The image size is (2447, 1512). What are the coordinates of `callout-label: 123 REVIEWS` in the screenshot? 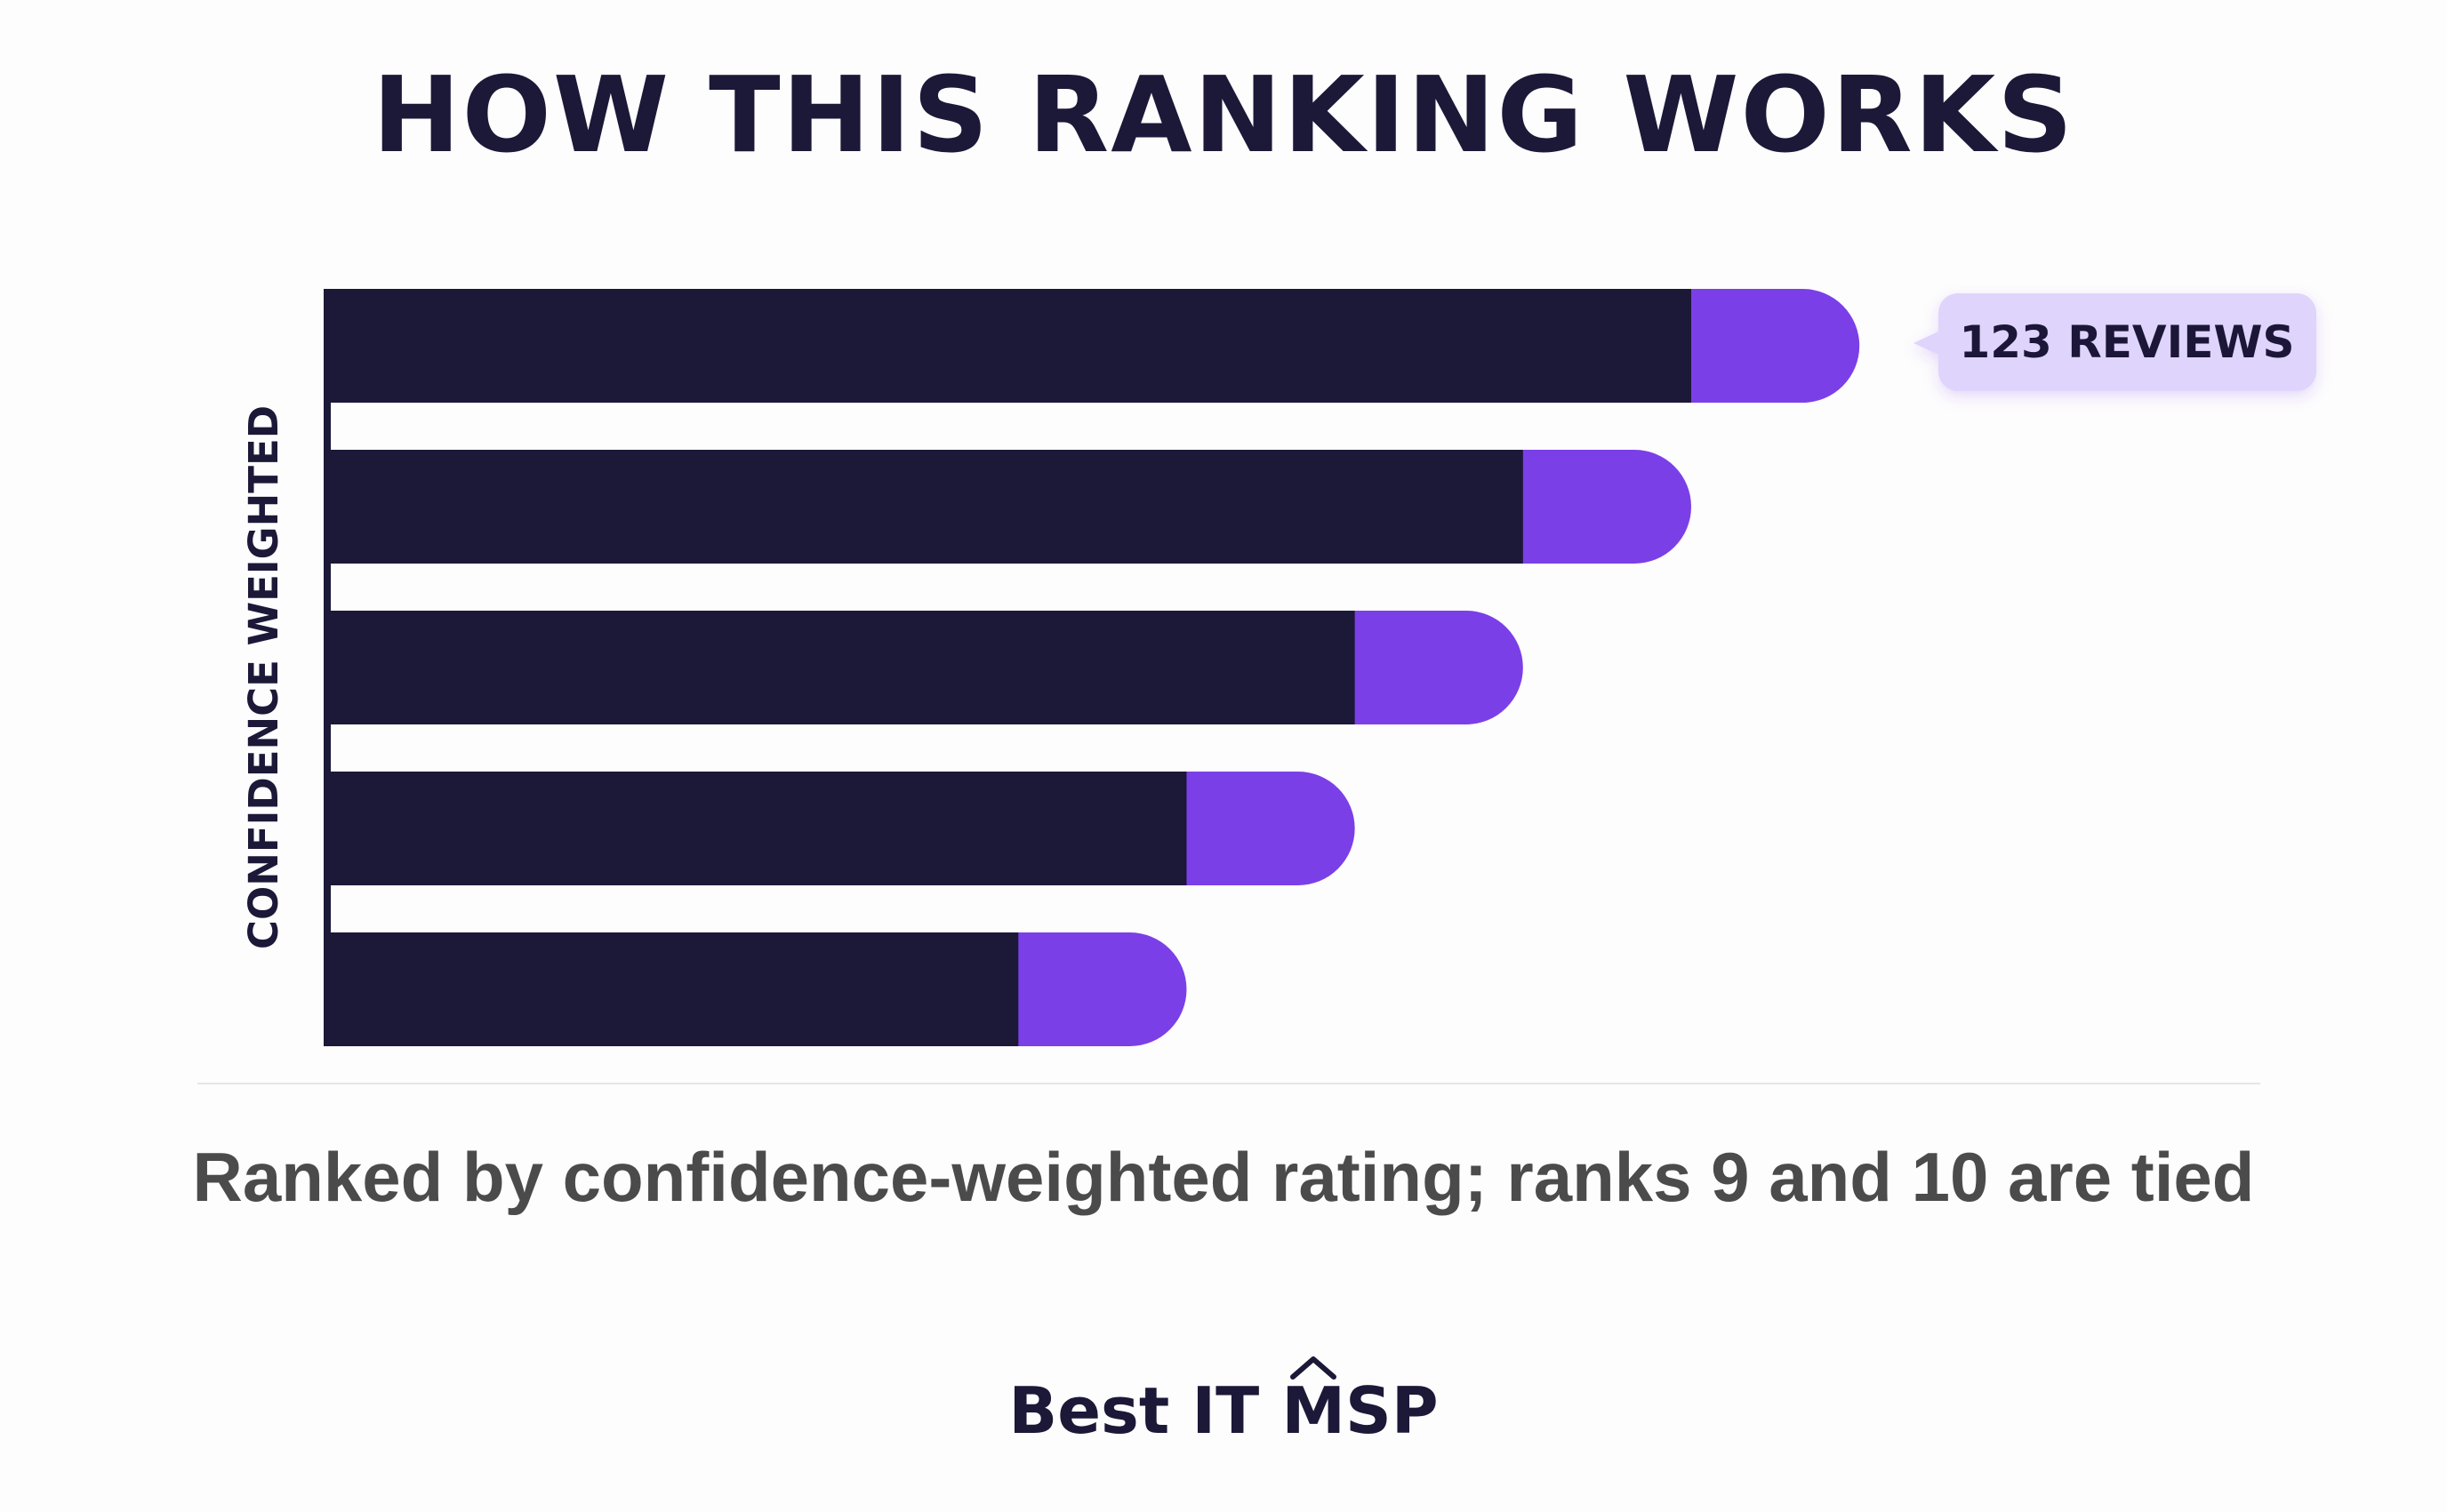 It's located at (2126, 342).